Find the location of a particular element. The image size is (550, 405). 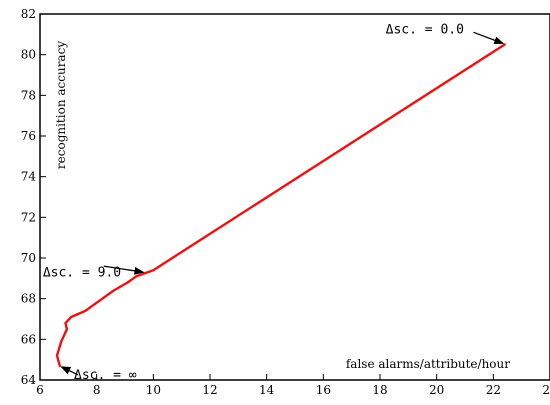

x-tick-label: 6 is located at coordinates (40, 390).